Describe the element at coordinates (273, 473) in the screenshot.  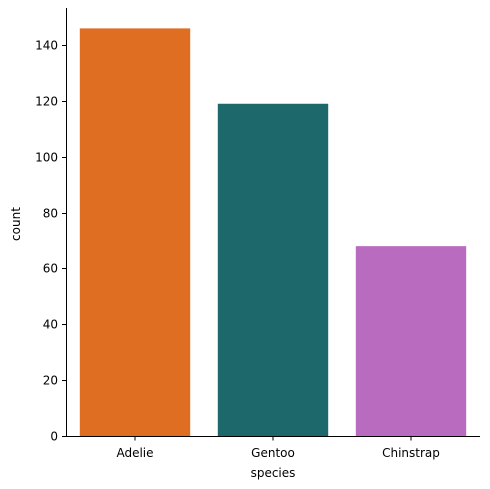
I see `x-axis-label: species` at that location.